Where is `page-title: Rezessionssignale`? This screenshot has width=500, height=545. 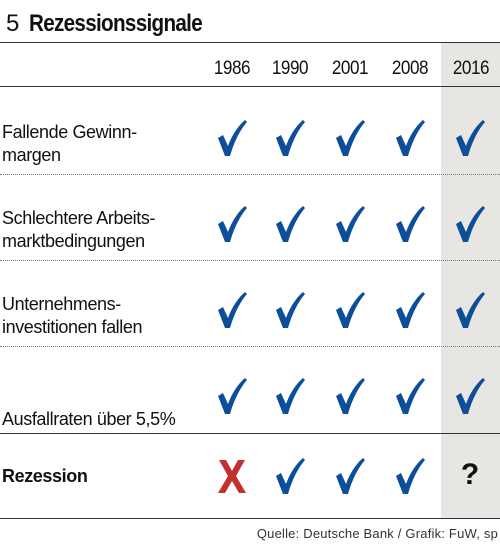 page-title: Rezessionssignale is located at coordinates (115, 23).